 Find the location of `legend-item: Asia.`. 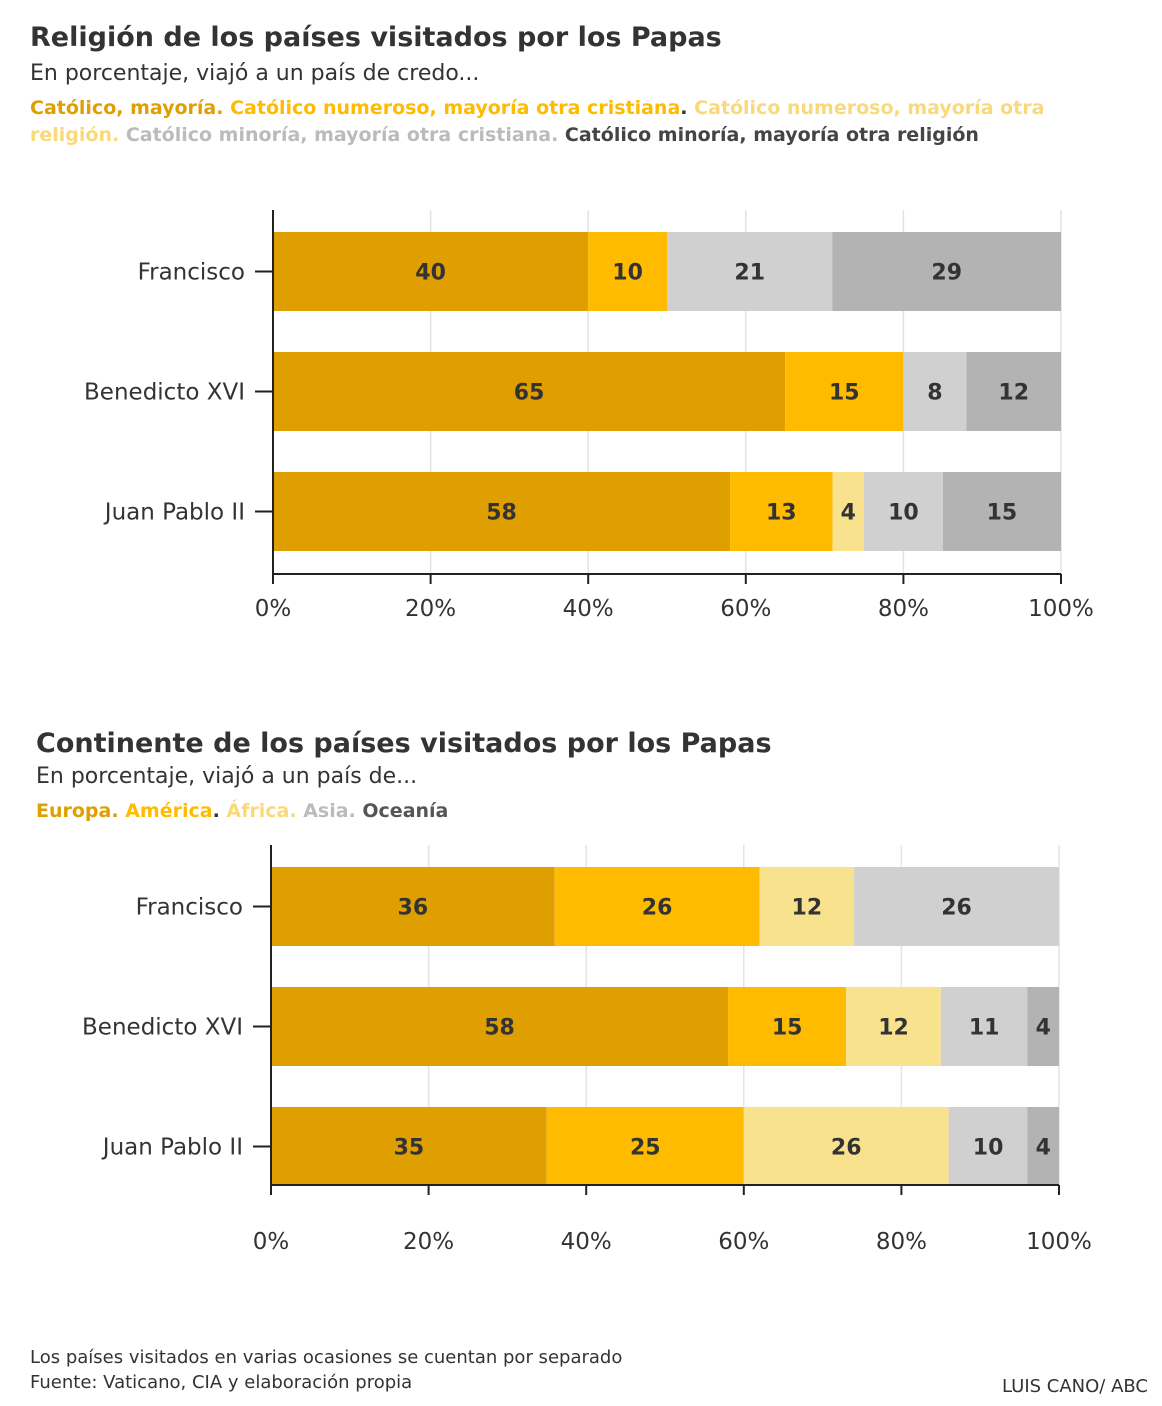

legend-item: Asia. is located at coordinates (329, 811).